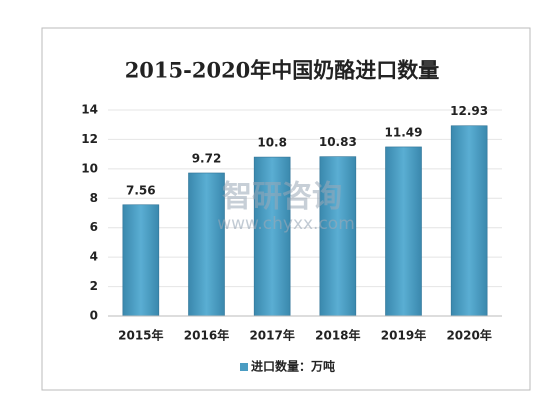 Image resolution: width=557 pixels, height=403 pixels. What do you see at coordinates (403, 335) in the screenshot?
I see `x-tick-label: 2019年` at bounding box center [403, 335].